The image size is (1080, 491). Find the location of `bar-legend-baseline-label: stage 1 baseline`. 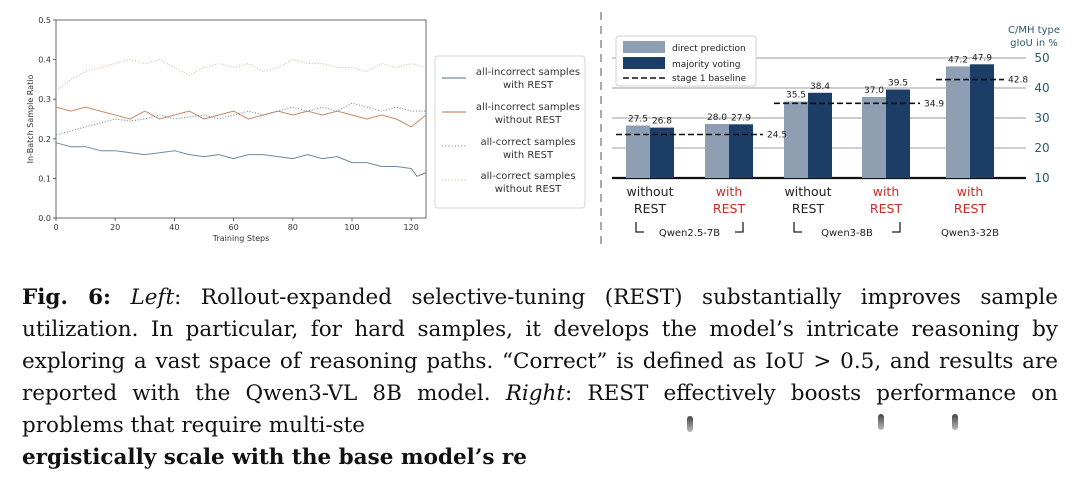

bar-legend-baseline-label: stage 1 baseline is located at coordinates (709, 79).